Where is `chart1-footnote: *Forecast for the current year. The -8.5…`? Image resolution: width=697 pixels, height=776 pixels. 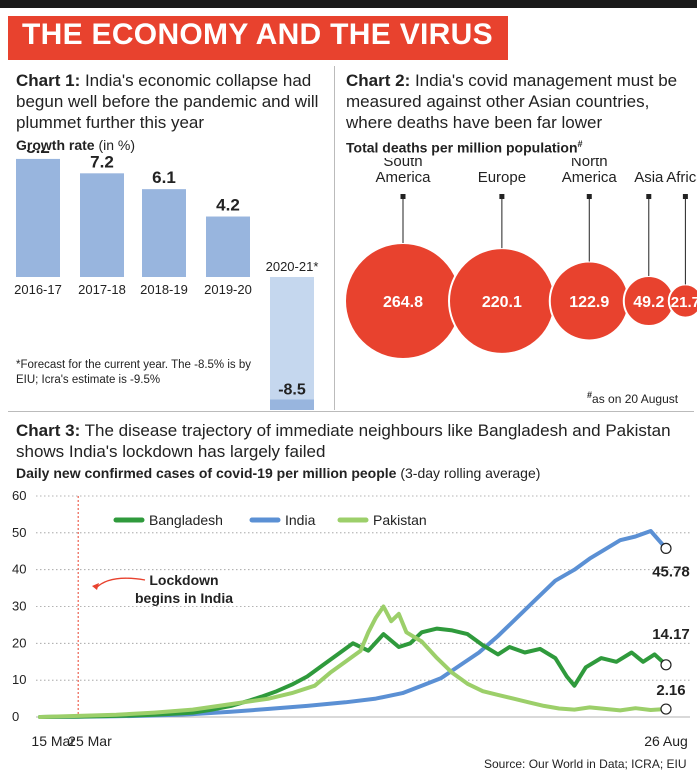
chart1-footnote: *Forecast for the current year. The -8.5… is located at coordinates (134, 372).